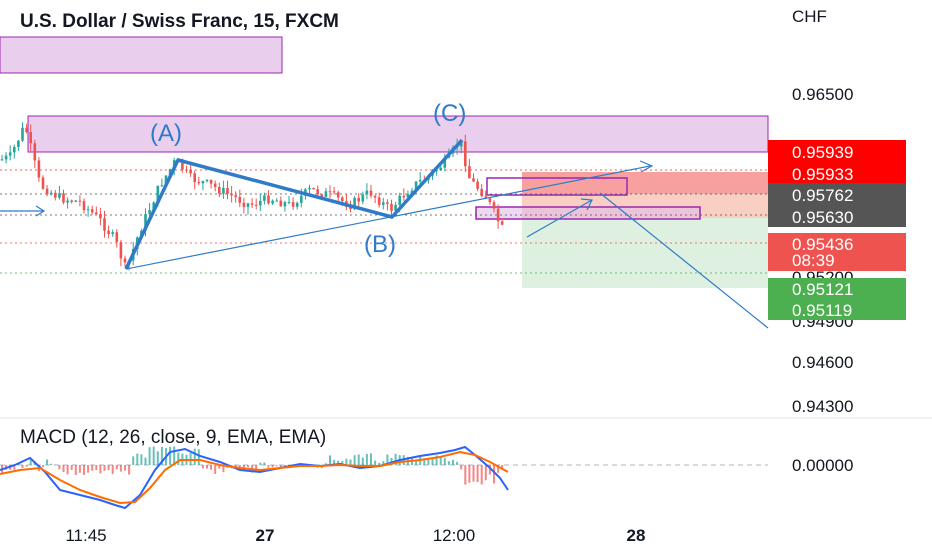 The width and height of the screenshot is (932, 550). I want to click on price-tick: 0.94300, so click(822, 406).